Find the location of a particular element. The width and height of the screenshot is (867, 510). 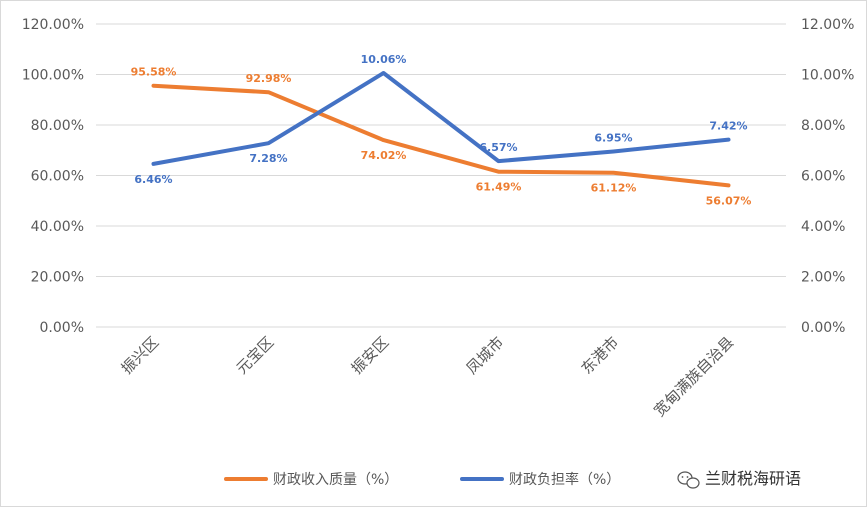

legend-label-series-1: 财政收入质量（%） is located at coordinates (335, 480).